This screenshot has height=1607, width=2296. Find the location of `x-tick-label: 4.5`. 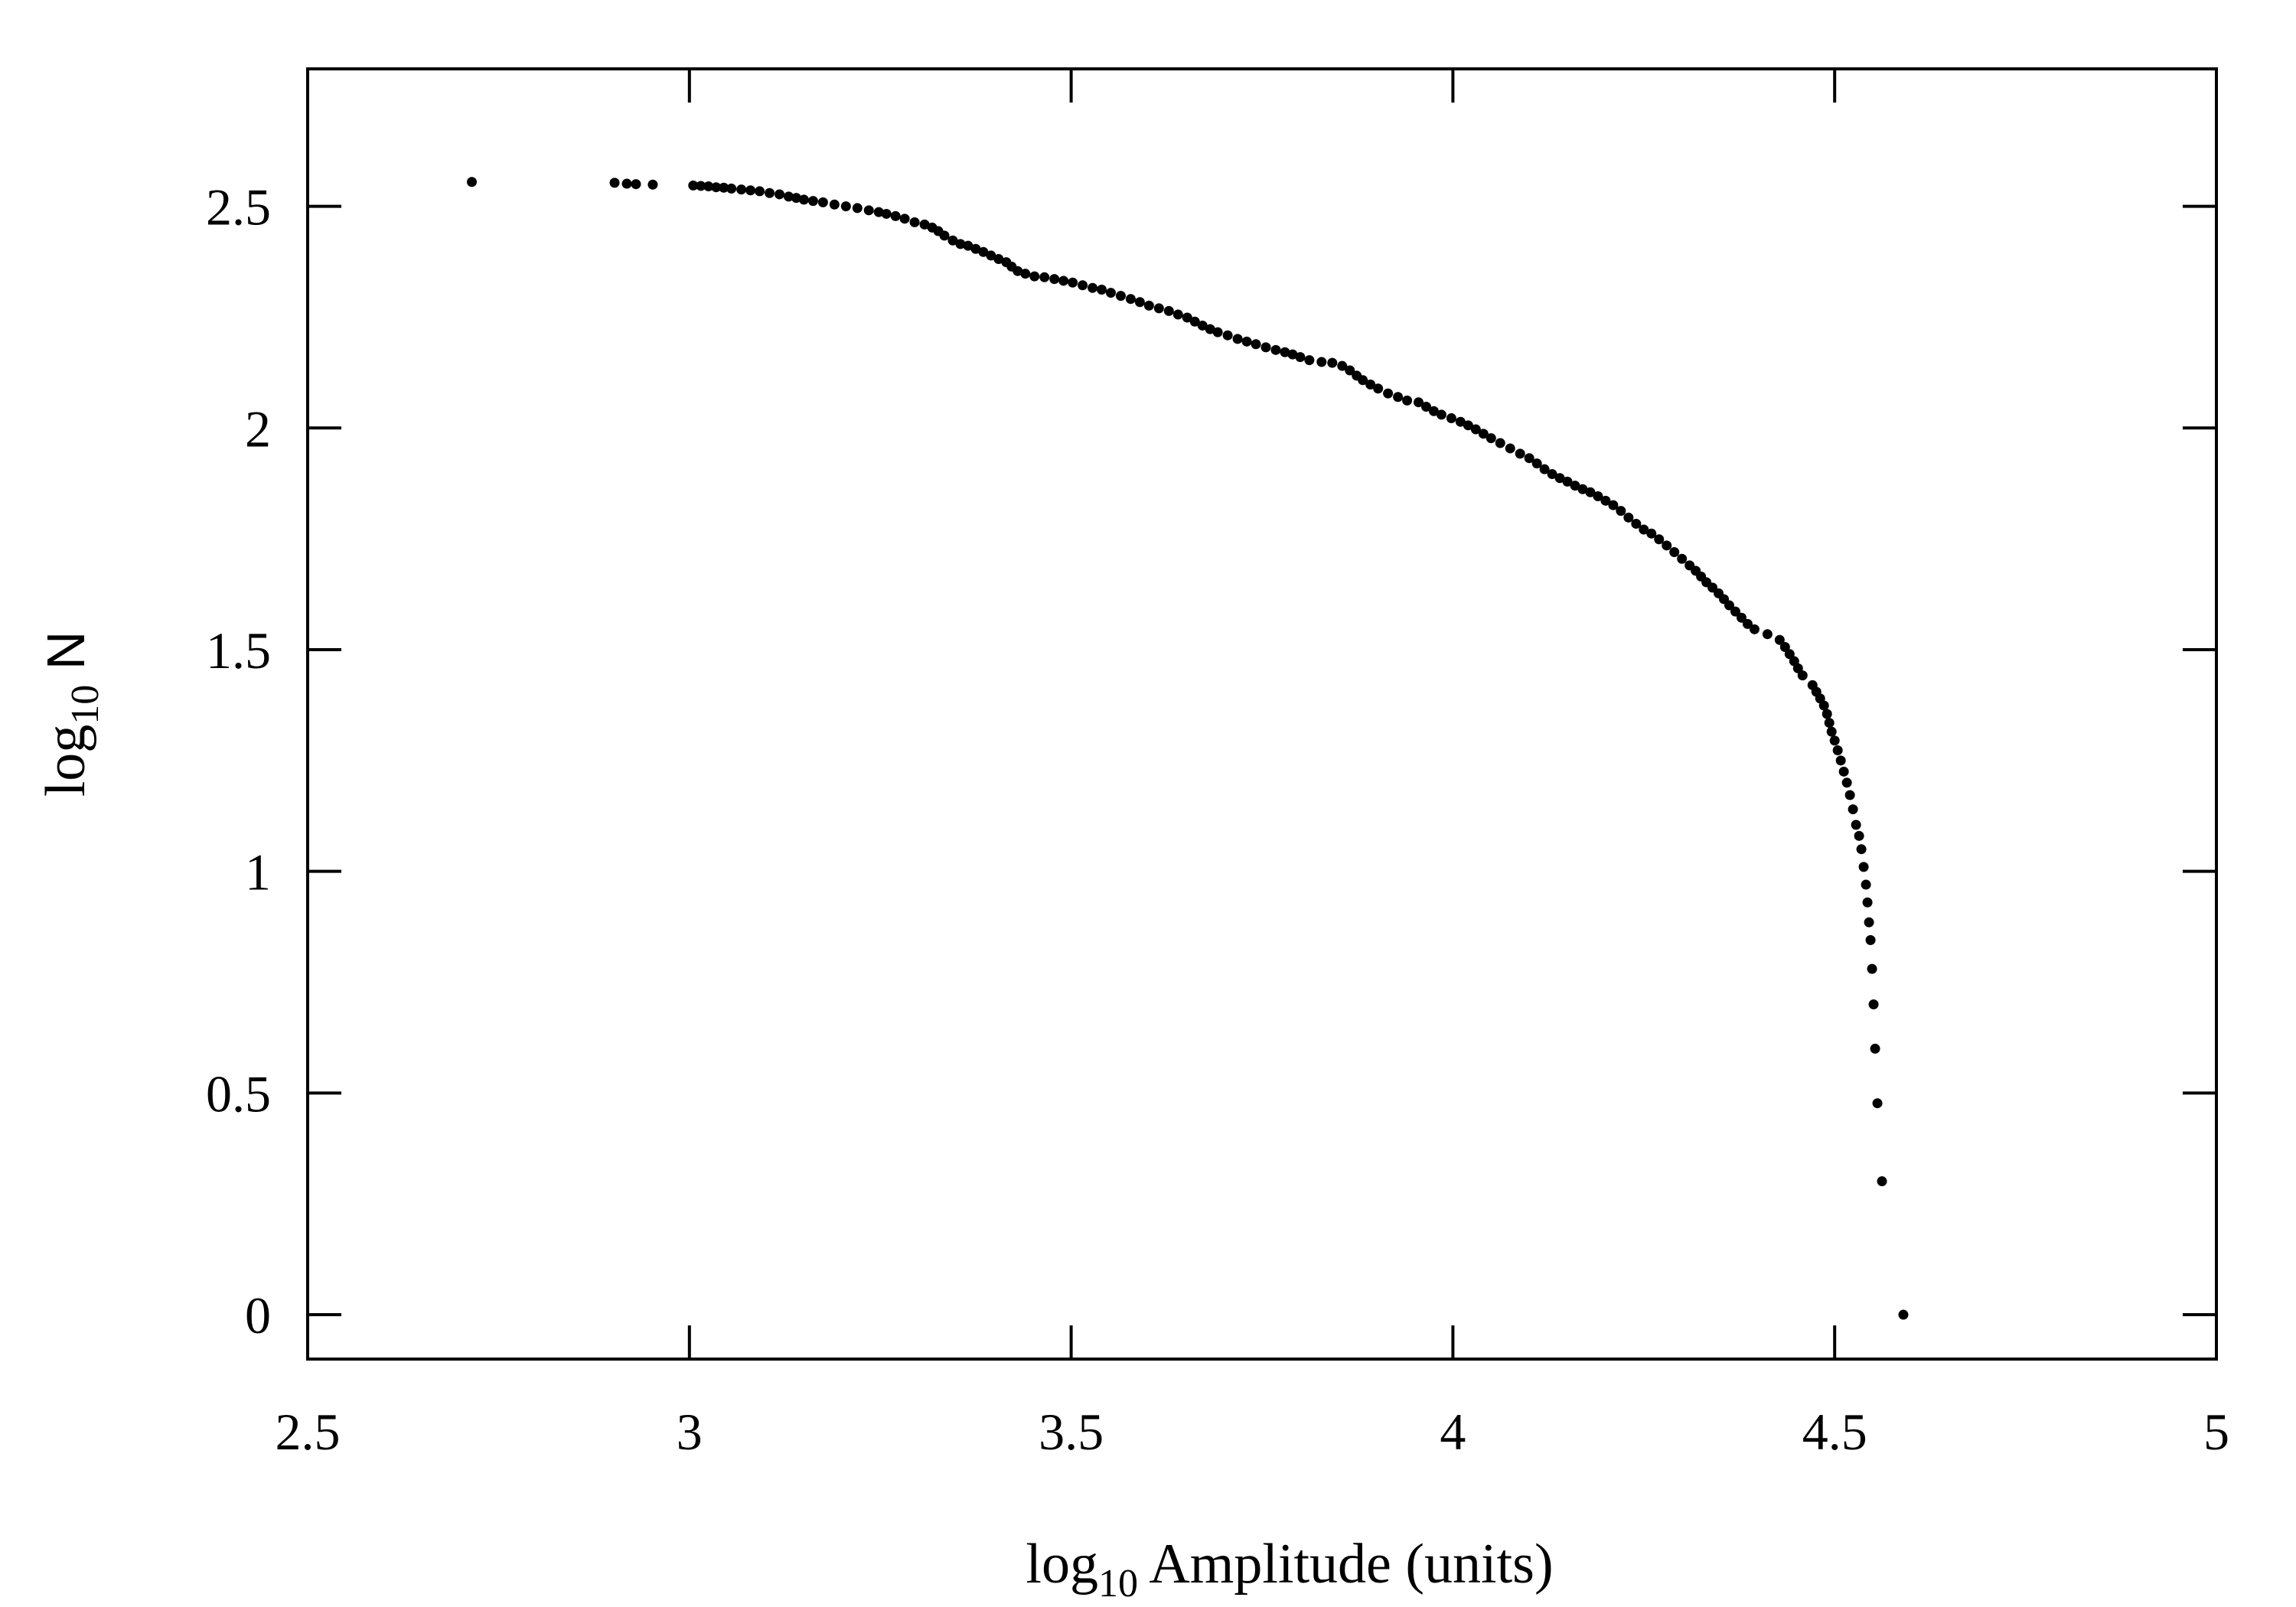

x-tick-label: 4.5 is located at coordinates (1834, 1432).